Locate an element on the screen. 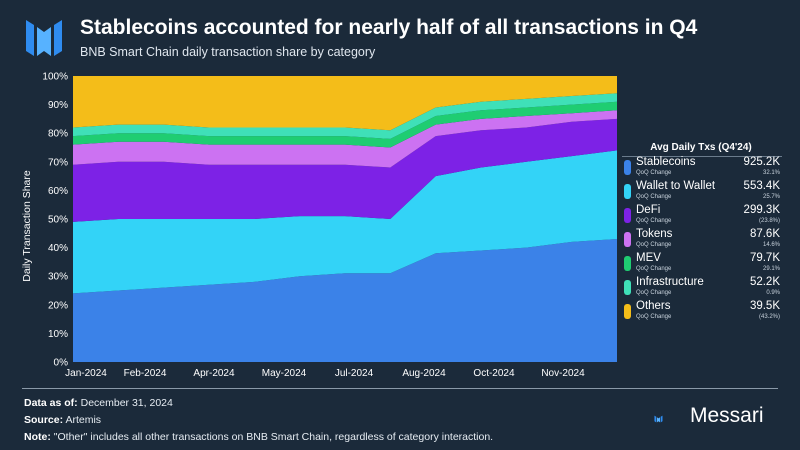  area-series-infrastructure is located at coordinates (345, 116).